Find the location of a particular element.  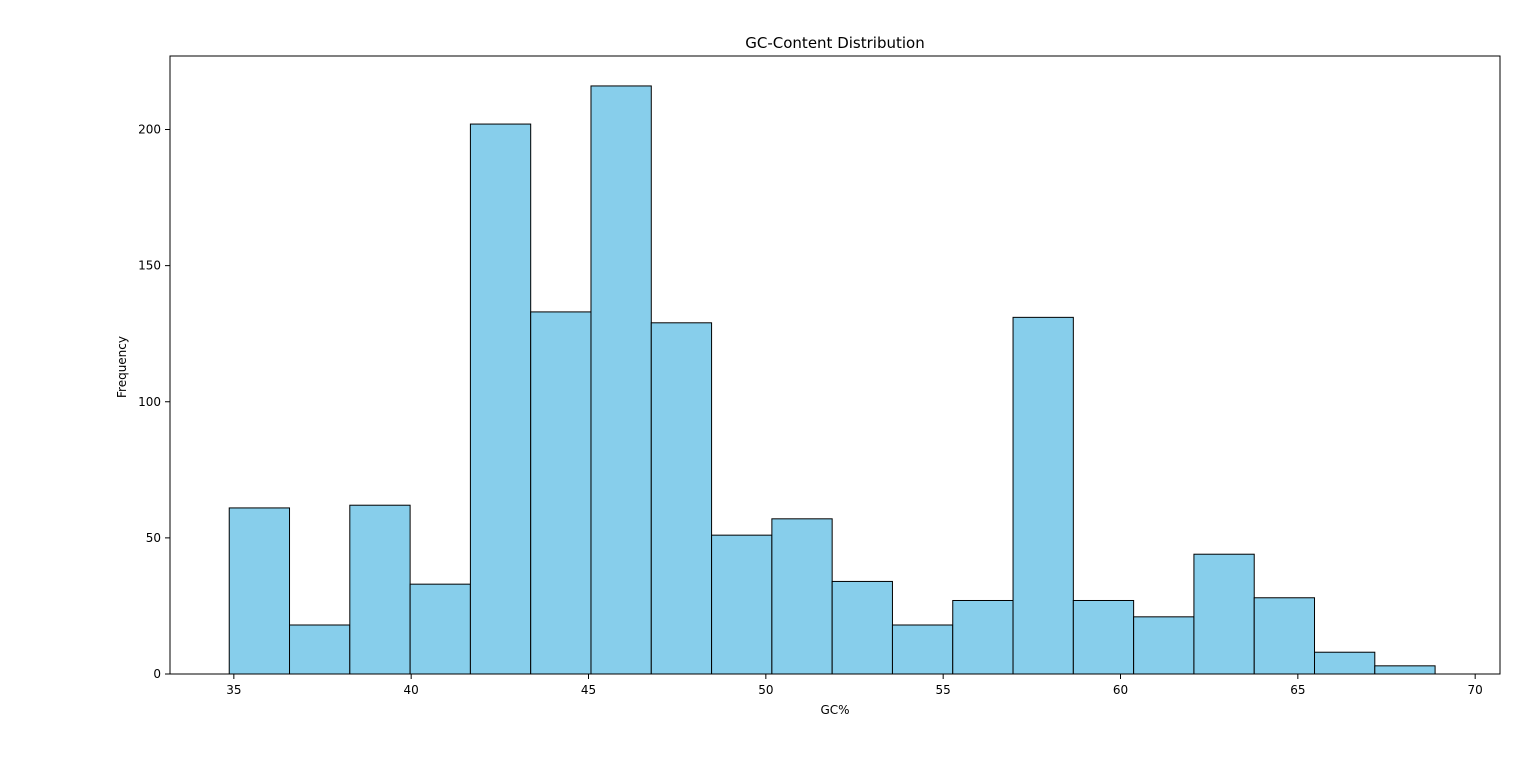

x-tick-label: 40 is located at coordinates (411, 690).